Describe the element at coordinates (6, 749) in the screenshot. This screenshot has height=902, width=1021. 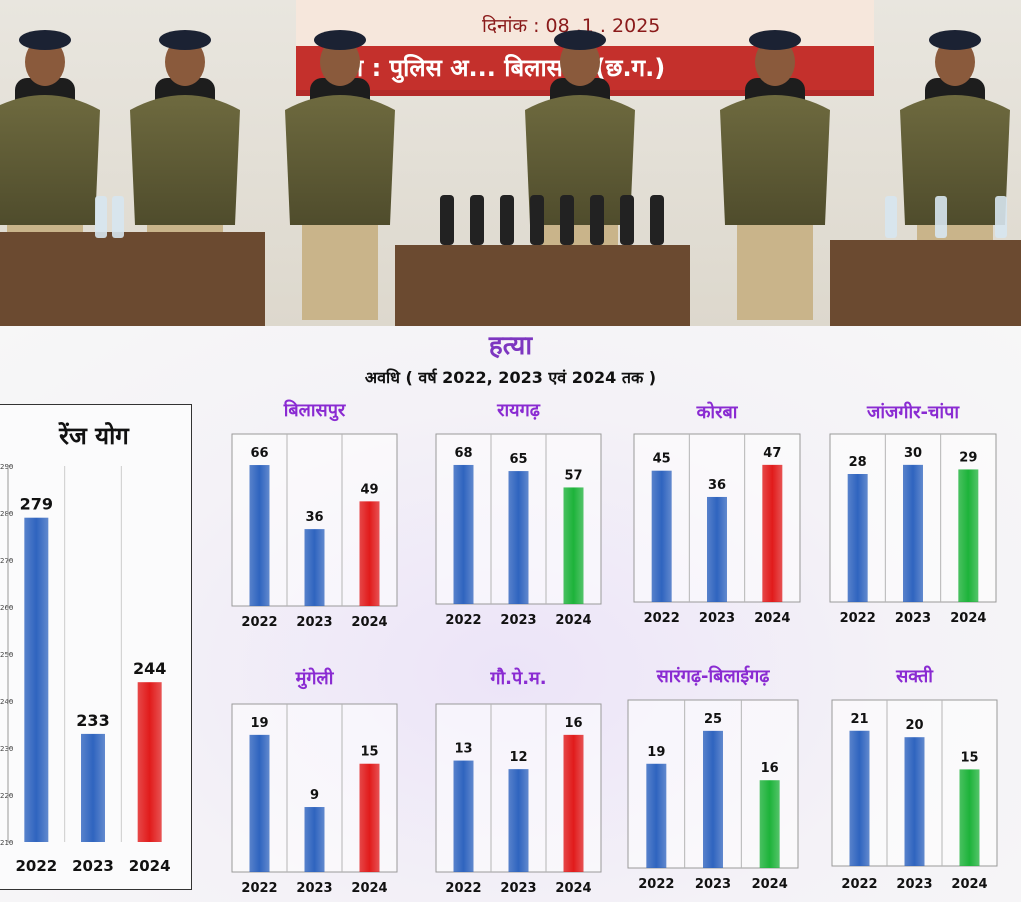
I see `range-y-tick-230: 230` at that location.